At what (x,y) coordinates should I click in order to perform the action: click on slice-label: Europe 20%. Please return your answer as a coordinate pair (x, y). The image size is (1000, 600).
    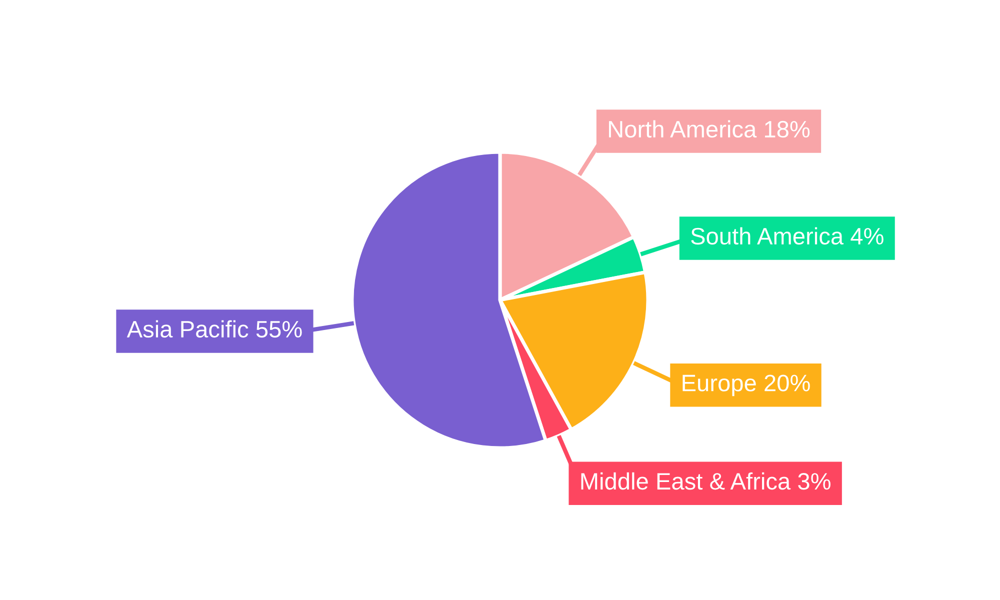
    Looking at the image, I should click on (746, 385).